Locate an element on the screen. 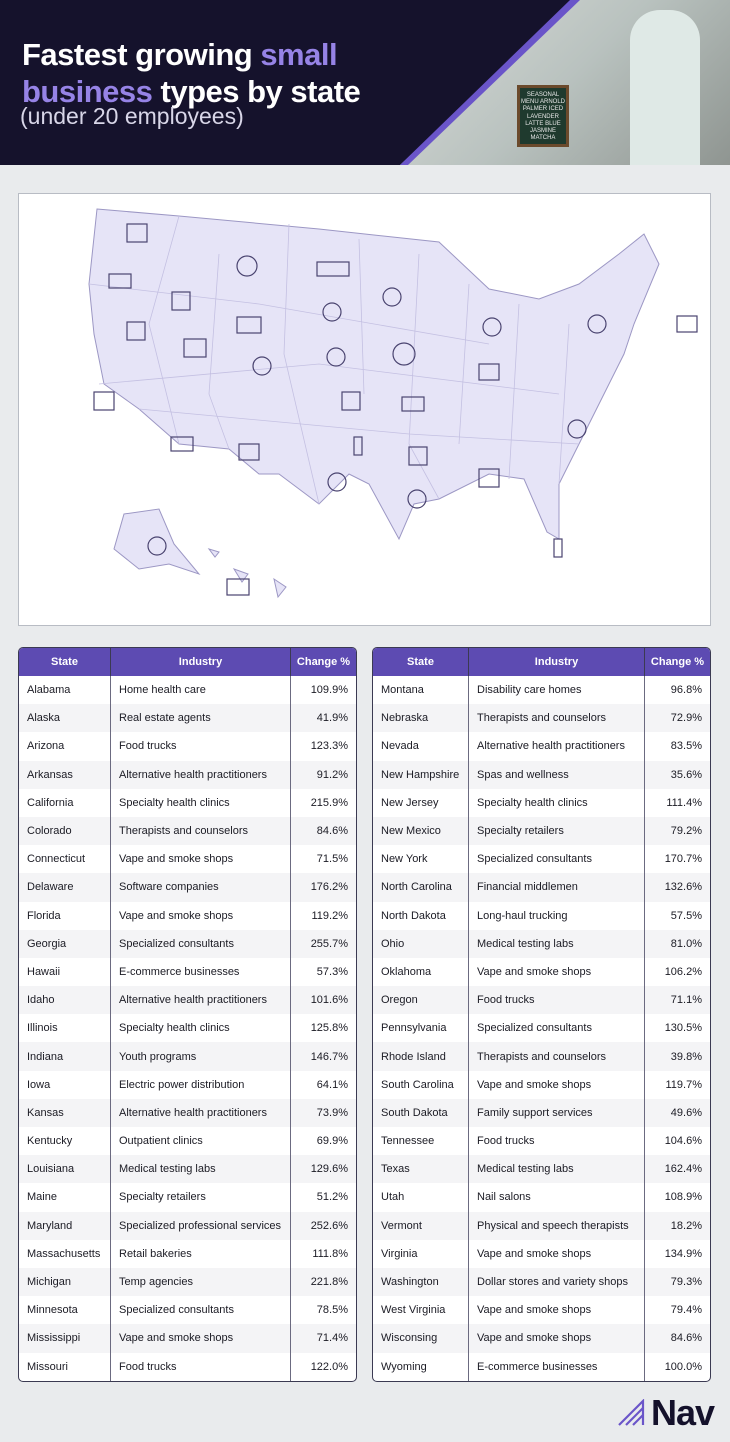 The width and height of the screenshot is (730, 1442). cell-change: 73.9% is located at coordinates (323, 1112).